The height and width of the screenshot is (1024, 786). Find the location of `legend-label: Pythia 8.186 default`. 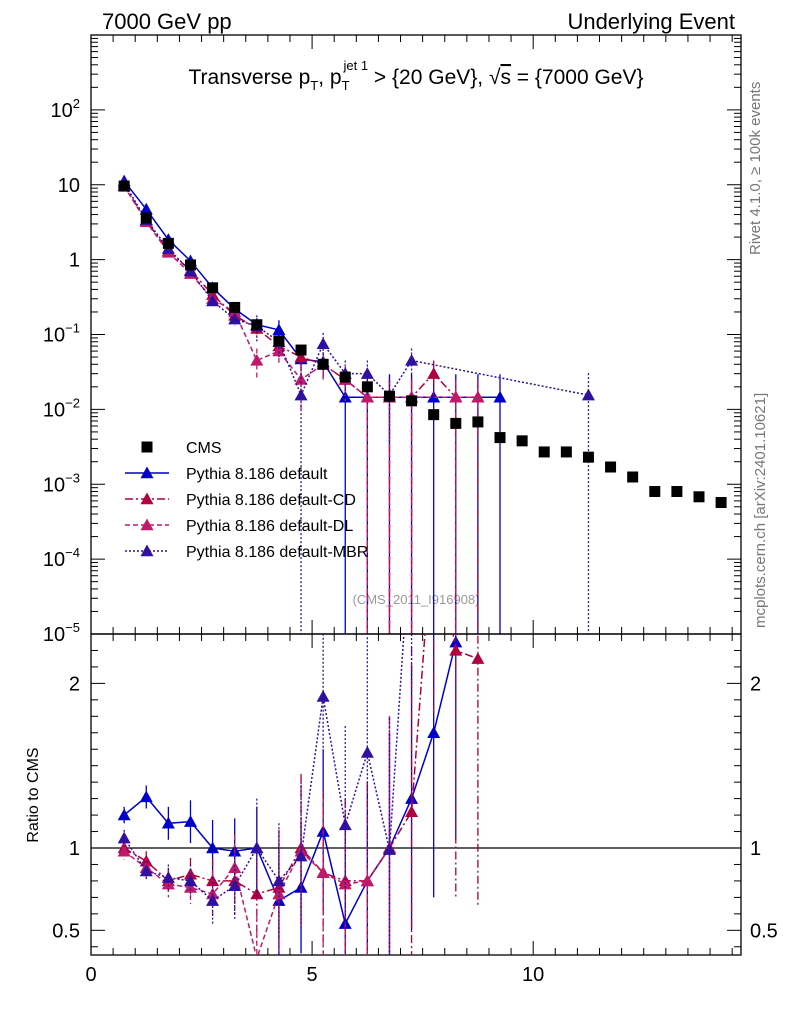

legend-label: Pythia 8.186 default is located at coordinates (257, 474).